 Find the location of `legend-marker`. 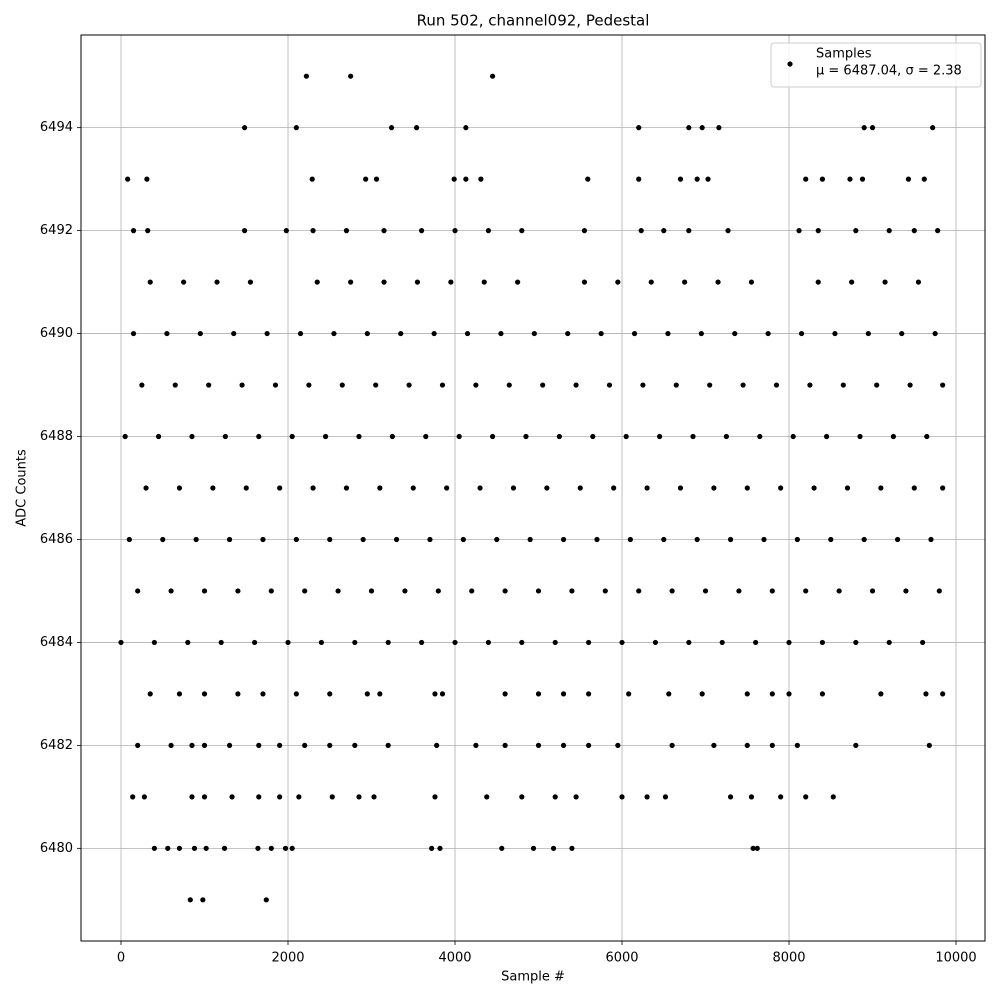

legend-marker is located at coordinates (790, 64).